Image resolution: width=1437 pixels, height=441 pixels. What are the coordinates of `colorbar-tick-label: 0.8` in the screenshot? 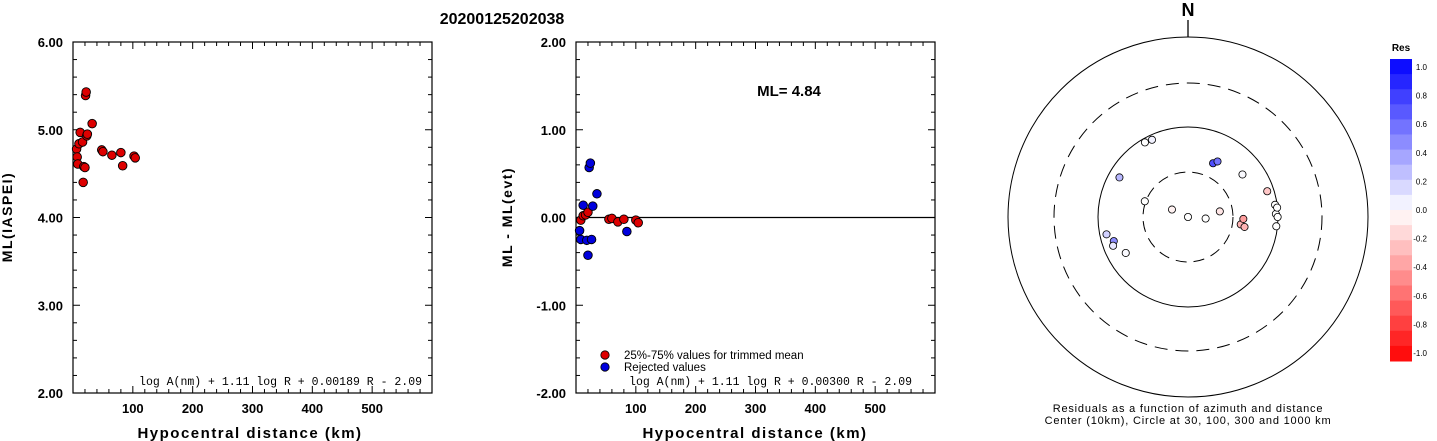 It's located at (1422, 96).